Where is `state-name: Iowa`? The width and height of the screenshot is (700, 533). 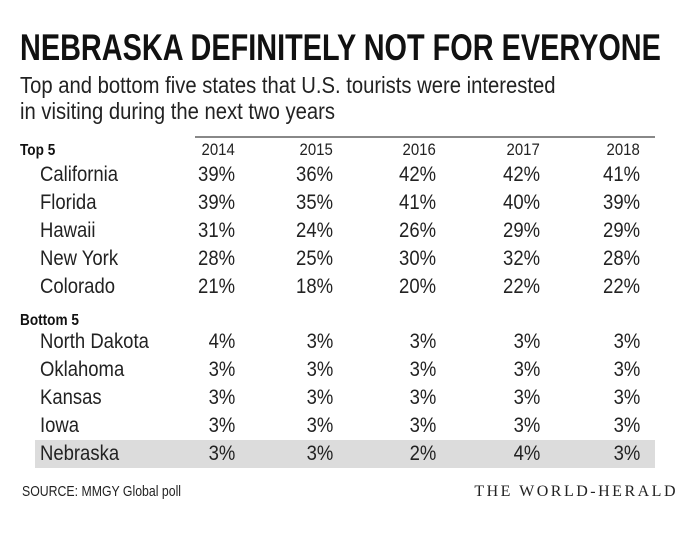
state-name: Iowa is located at coordinates (62, 426).